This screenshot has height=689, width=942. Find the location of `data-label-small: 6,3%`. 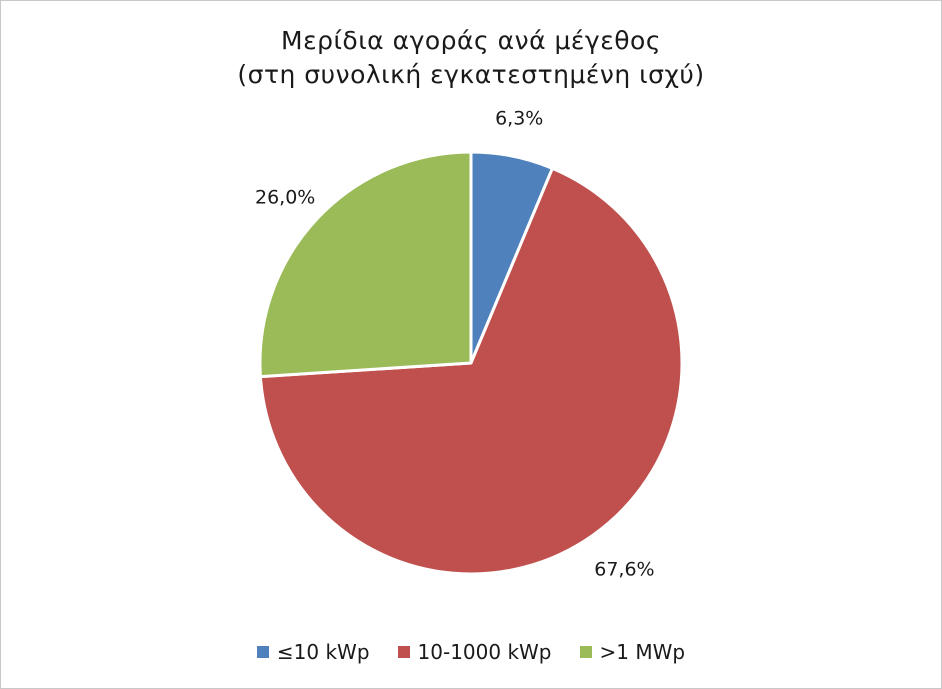

data-label-small: 6,3% is located at coordinates (519, 118).